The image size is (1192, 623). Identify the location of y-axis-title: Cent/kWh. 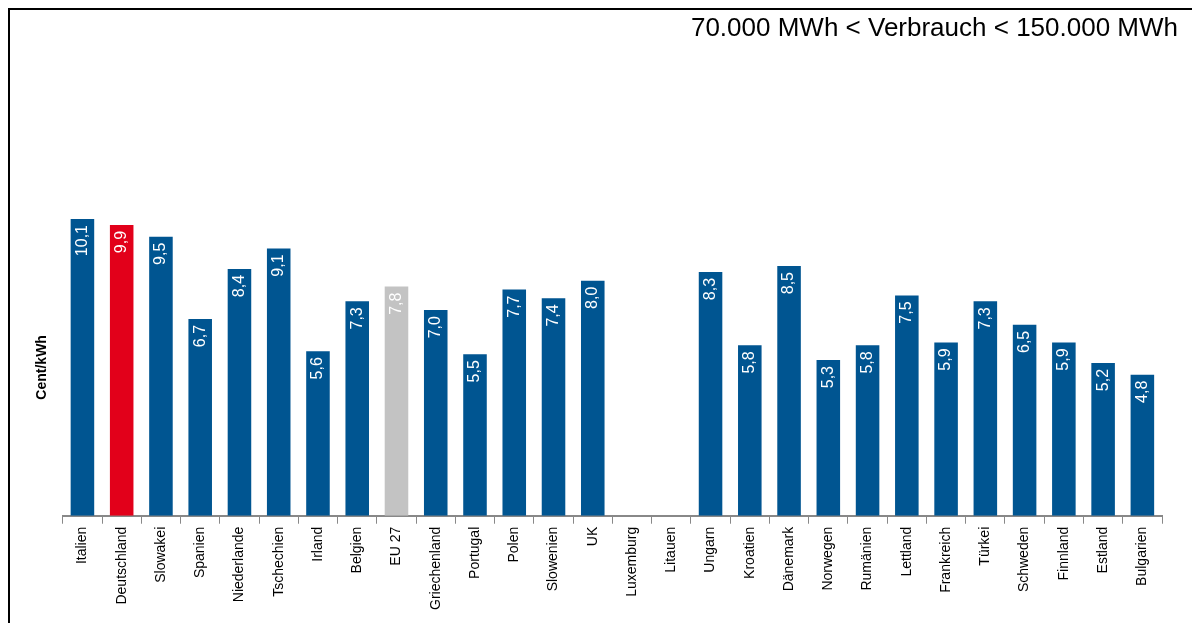
(41, 367).